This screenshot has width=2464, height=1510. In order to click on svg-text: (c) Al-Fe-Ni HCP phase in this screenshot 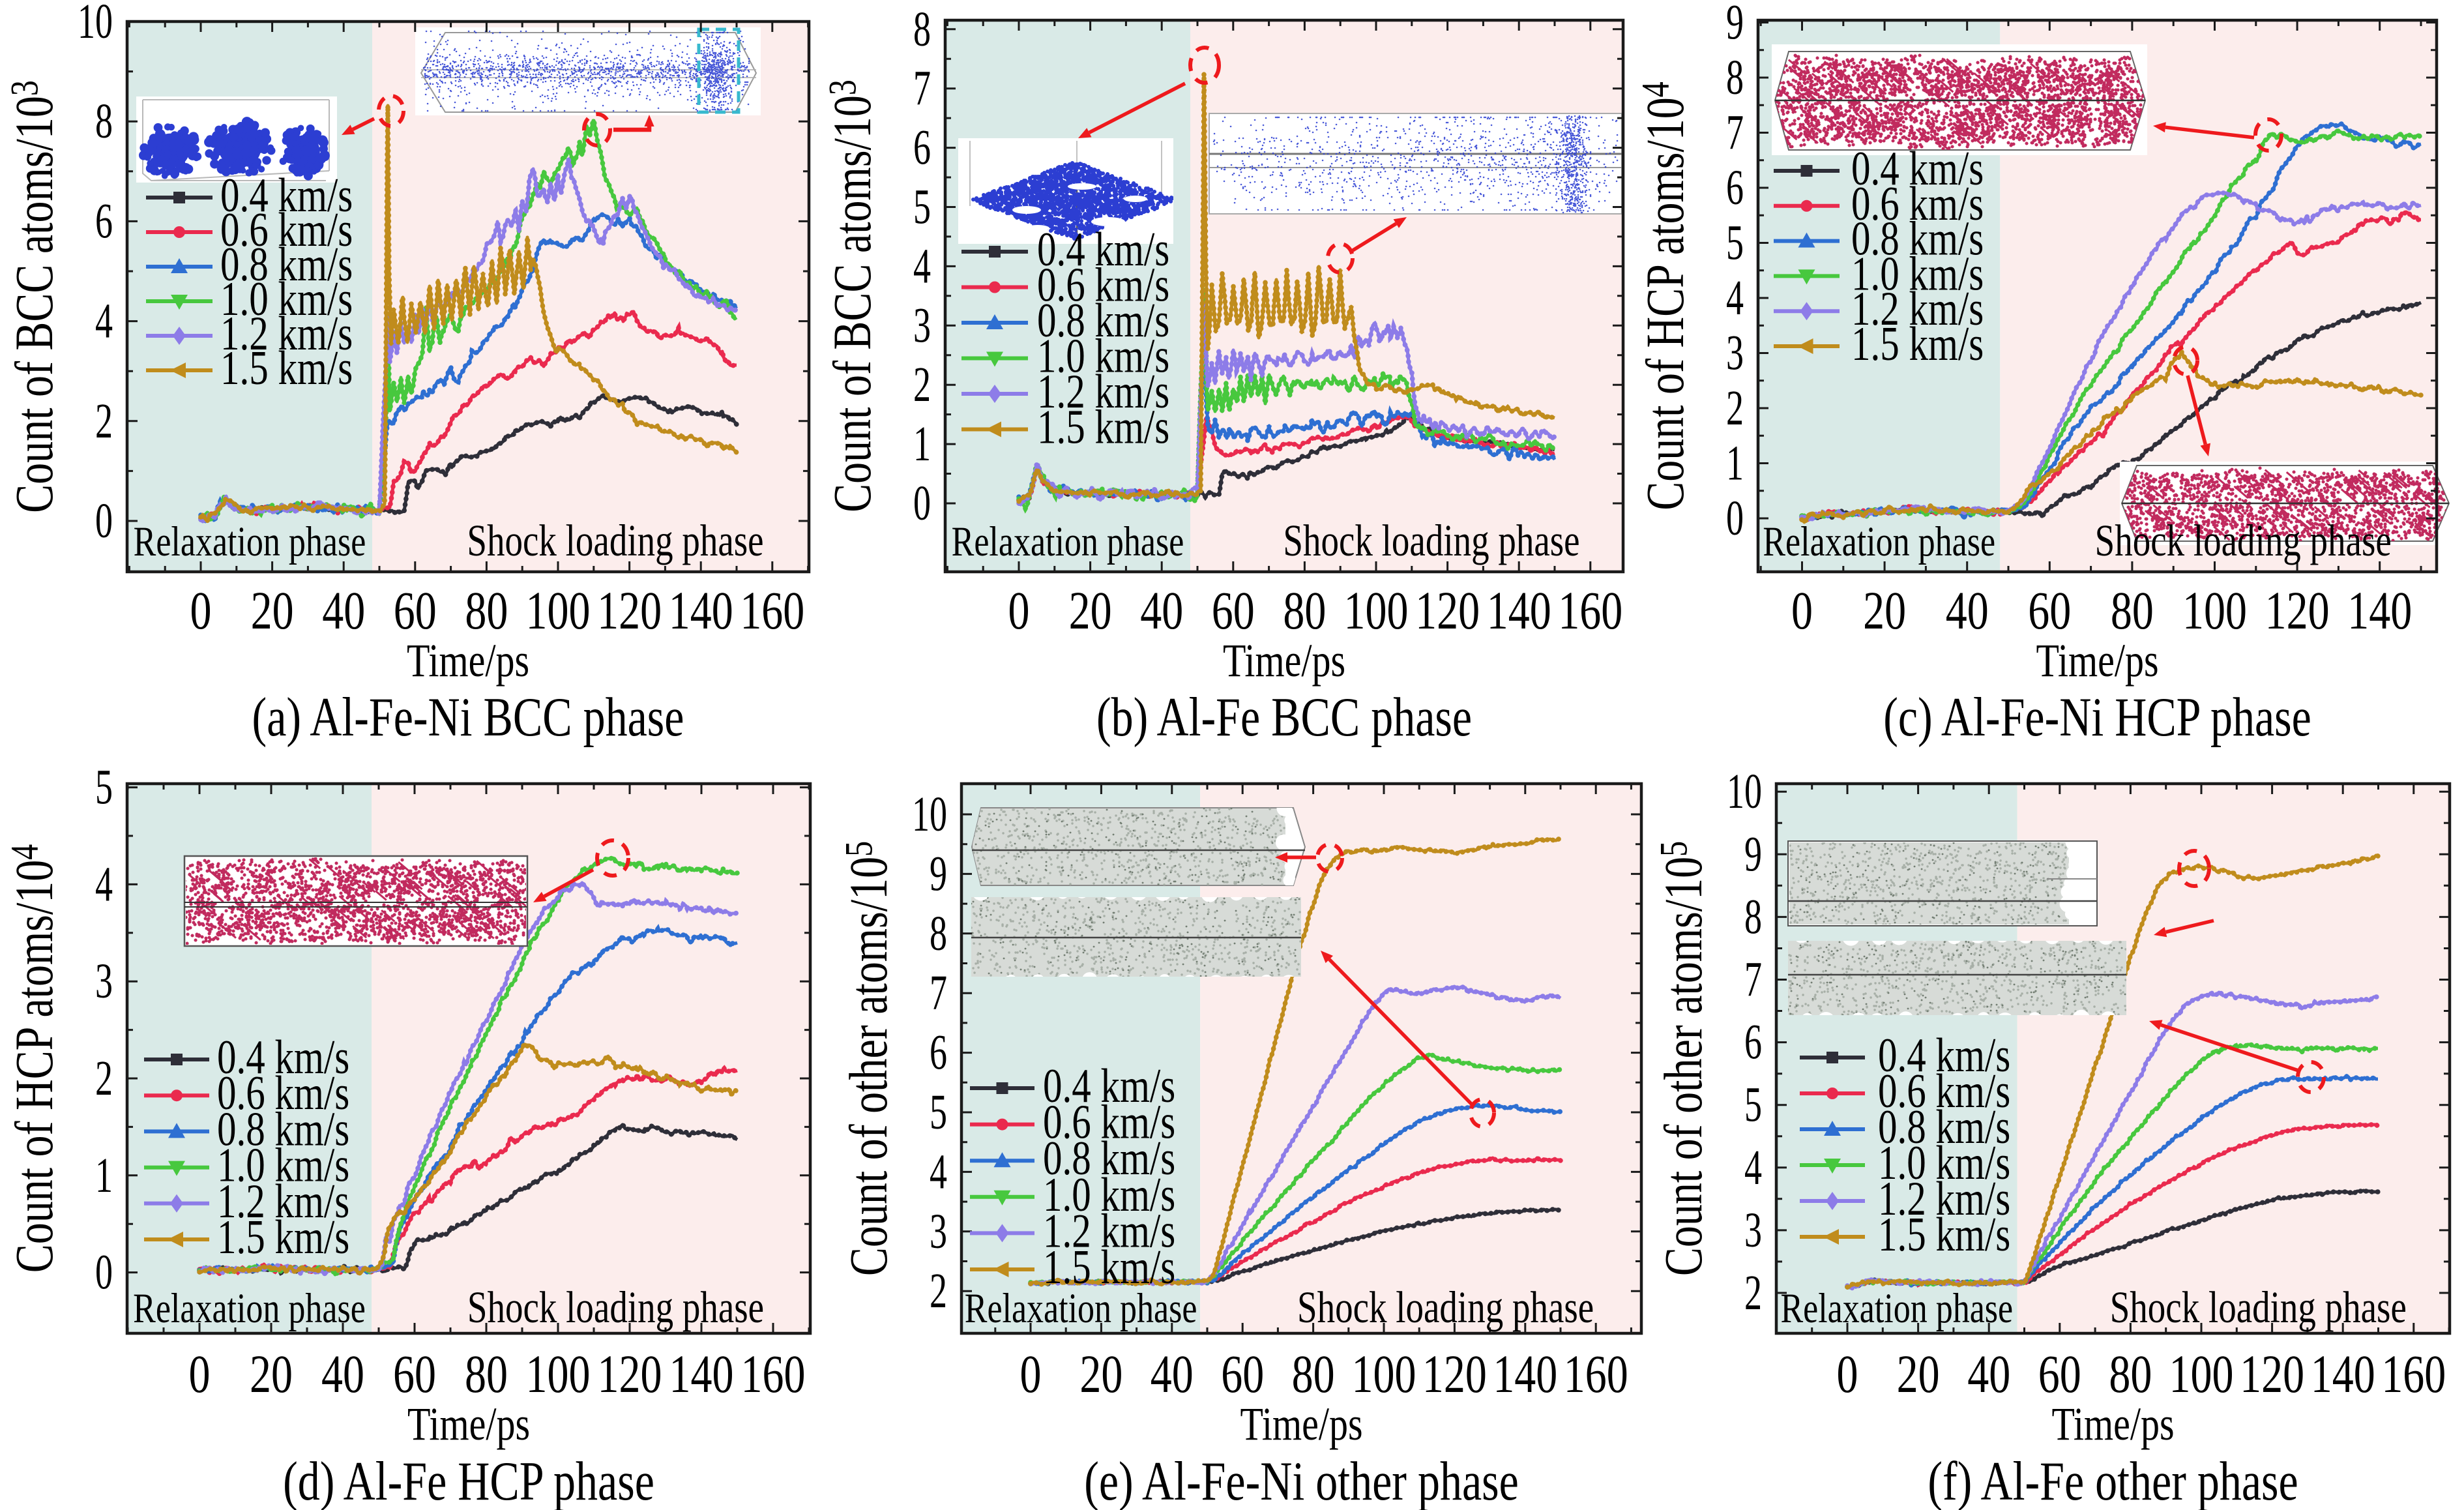, I will do `click(2097, 717)`.